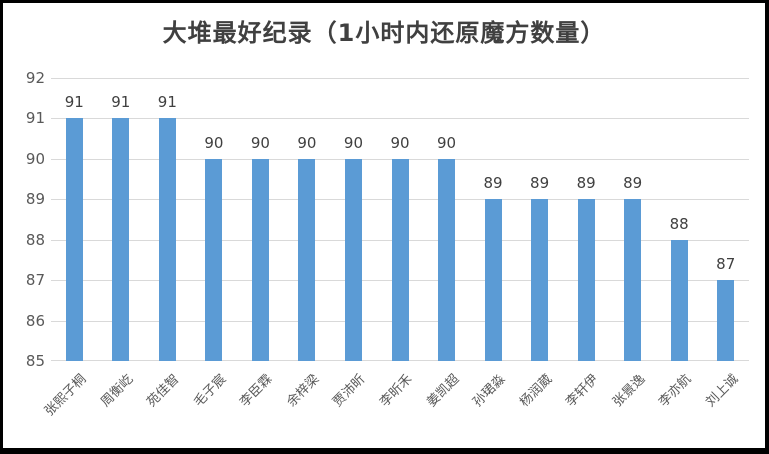 Image resolution: width=769 pixels, height=454 pixels. Describe the element at coordinates (303, 391) in the screenshot. I see `x-axis-tick-label: 余梓梁` at that location.